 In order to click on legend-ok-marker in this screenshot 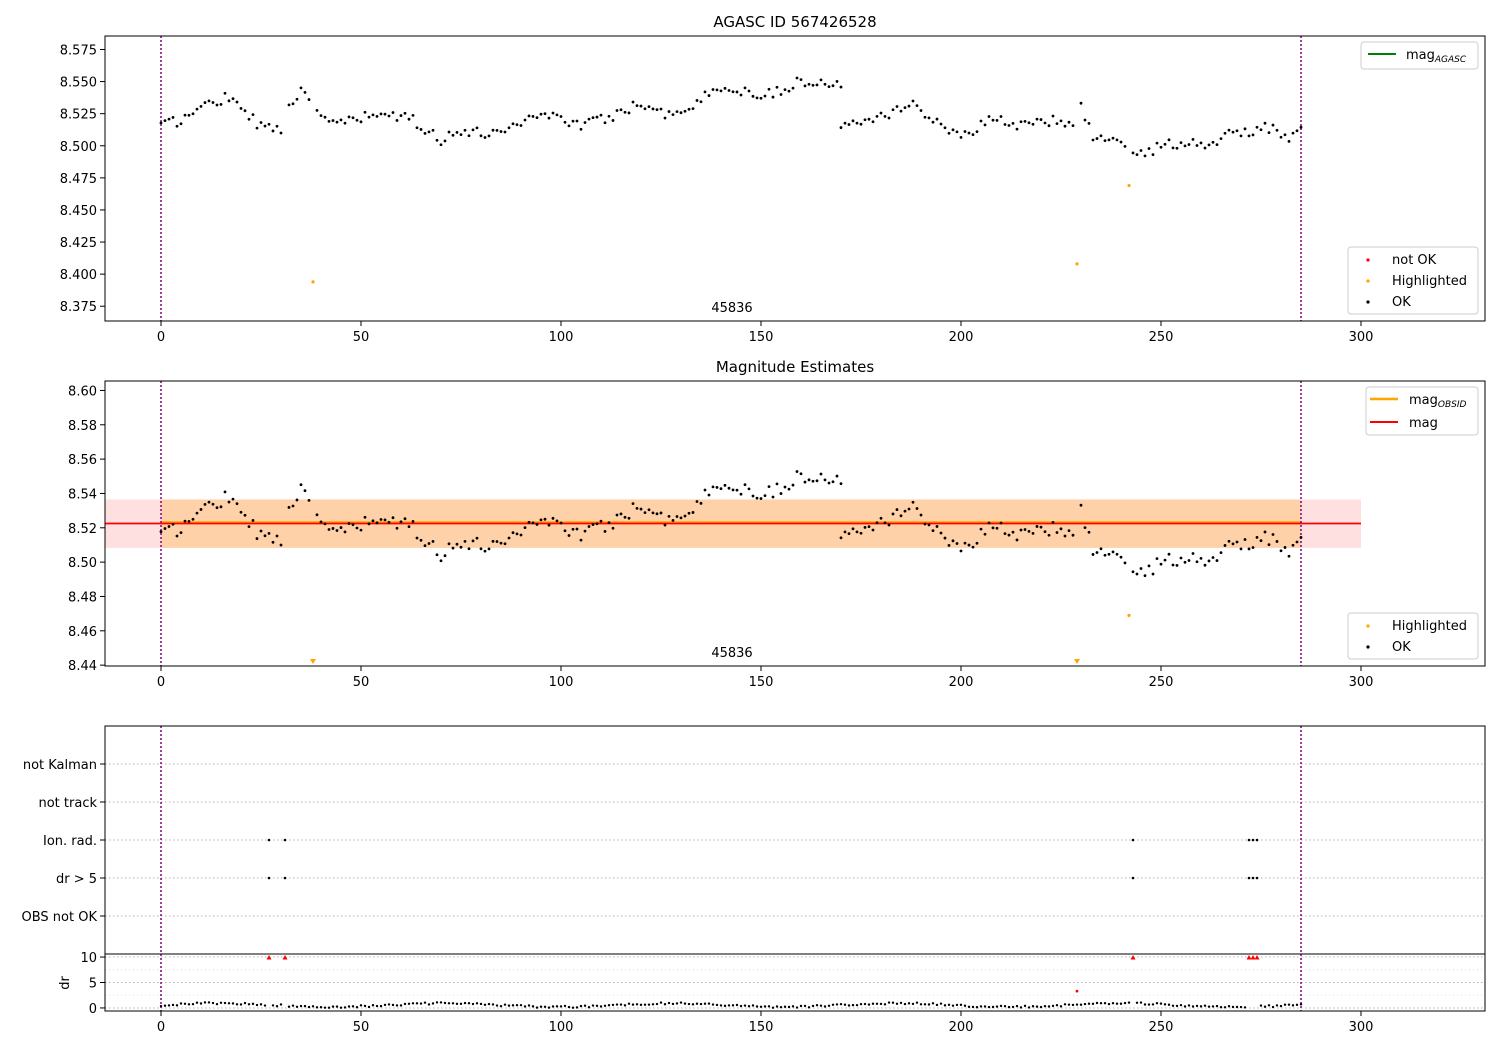, I will do `click(1368, 302)`.